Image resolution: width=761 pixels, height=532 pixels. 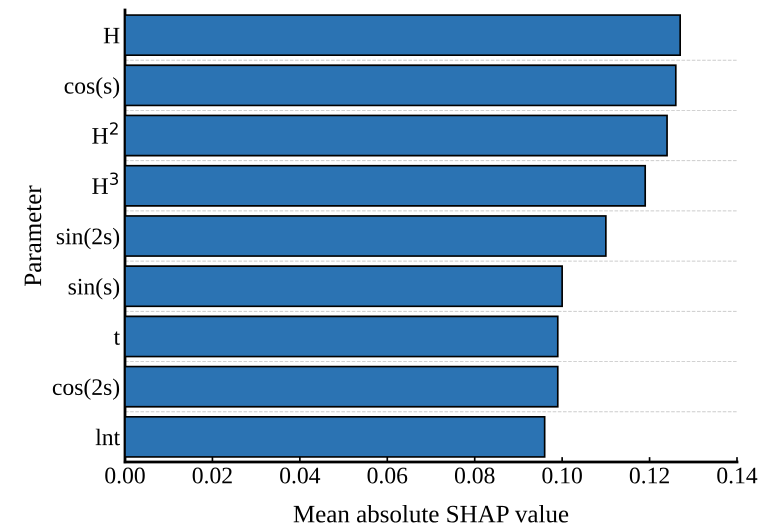 What do you see at coordinates (112, 36) in the screenshot?
I see `y-tick-label: H` at bounding box center [112, 36].